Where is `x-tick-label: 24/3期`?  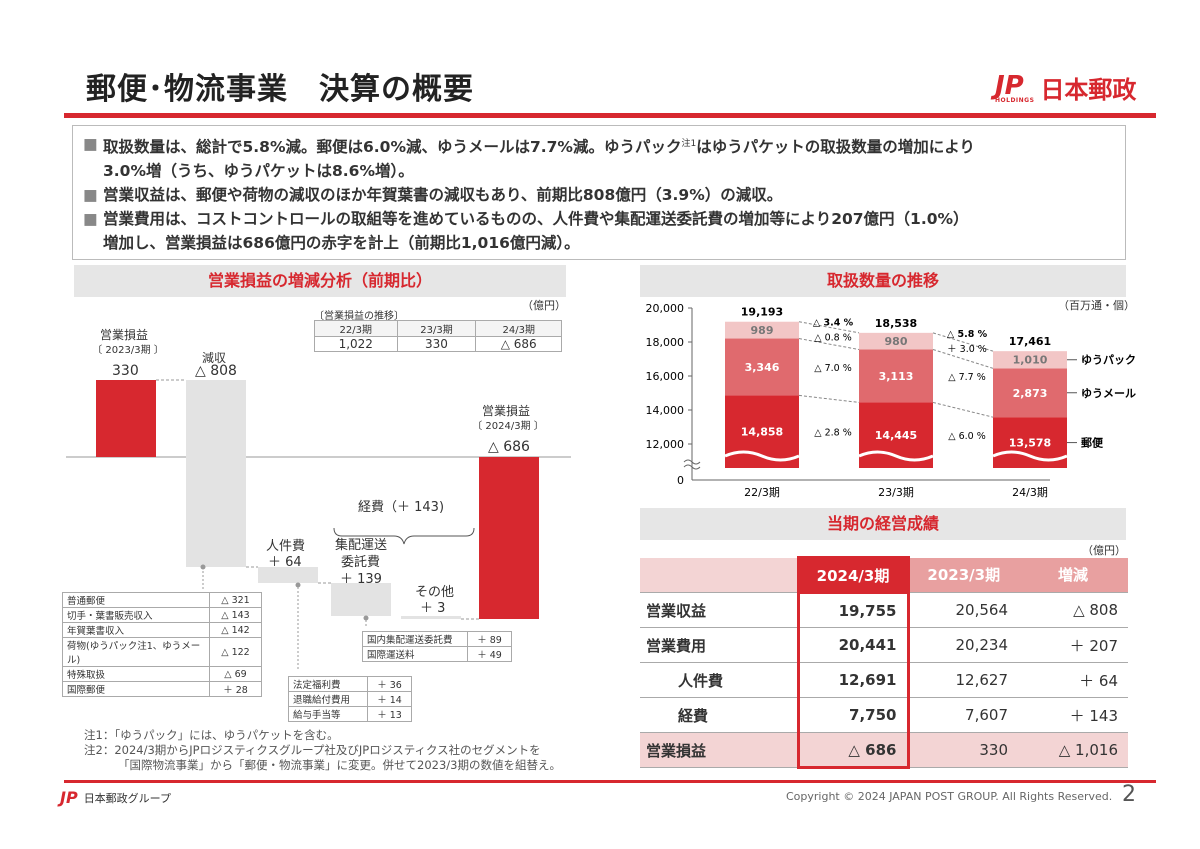 x-tick-label: 24/3期 is located at coordinates (1030, 492).